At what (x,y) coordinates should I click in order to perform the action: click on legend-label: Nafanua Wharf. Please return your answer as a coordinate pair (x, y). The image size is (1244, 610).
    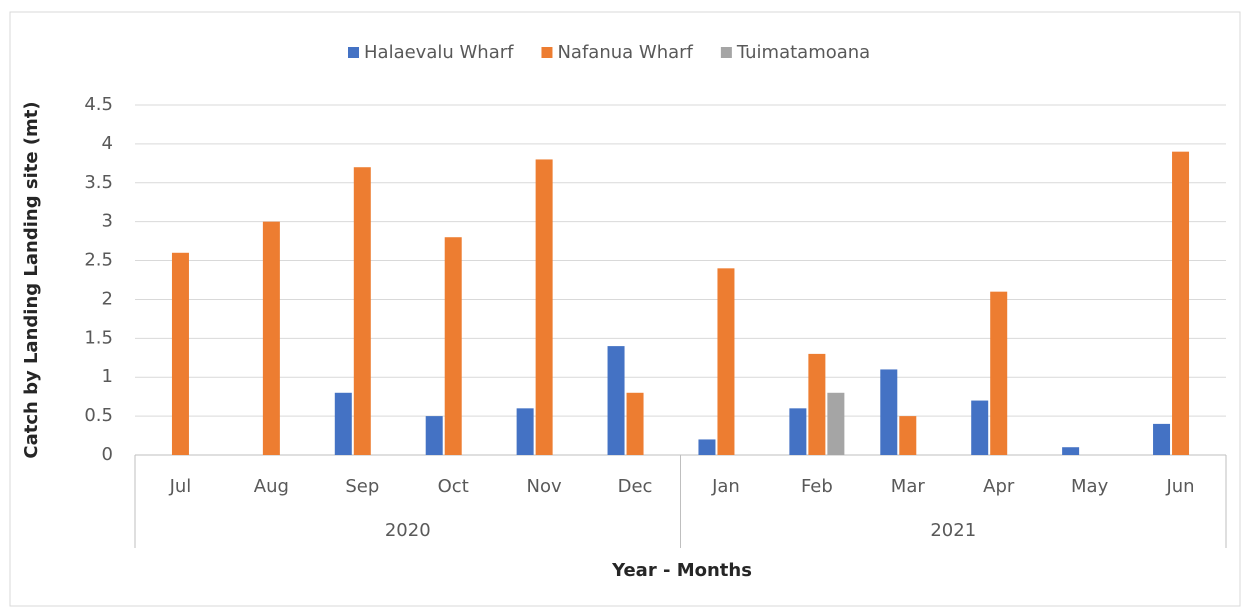
    Looking at the image, I should click on (625, 52).